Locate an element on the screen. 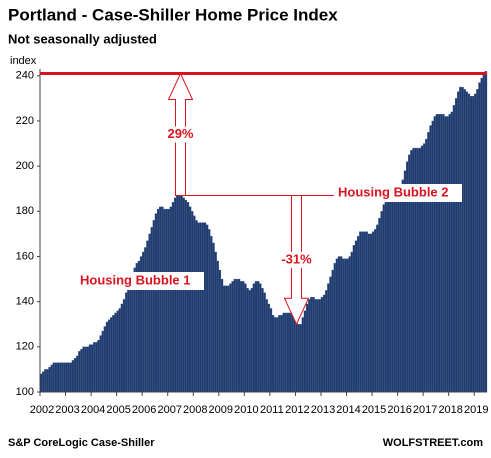  x-tick-label: 2010 is located at coordinates (246, 410).